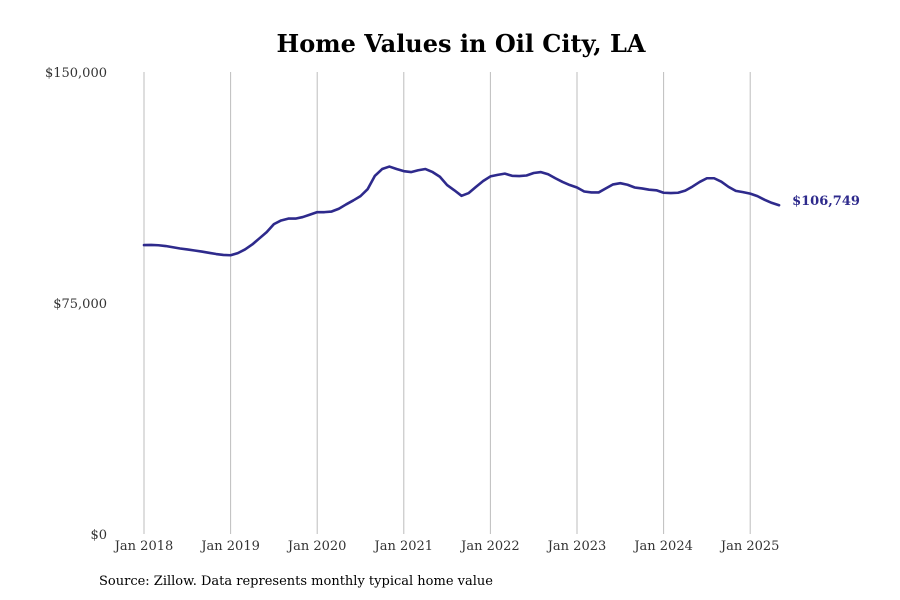 The width and height of the screenshot is (900, 600). What do you see at coordinates (461, 43) in the screenshot?
I see `chart-title: Home Values in Oil City, LA` at bounding box center [461, 43].